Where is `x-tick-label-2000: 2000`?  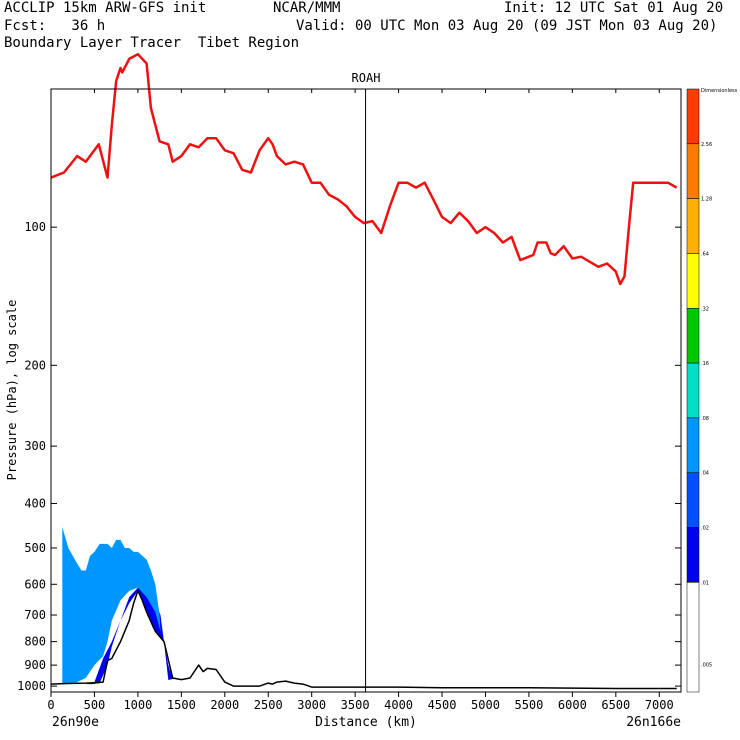 x-tick-label-2000: 2000 is located at coordinates (224, 705).